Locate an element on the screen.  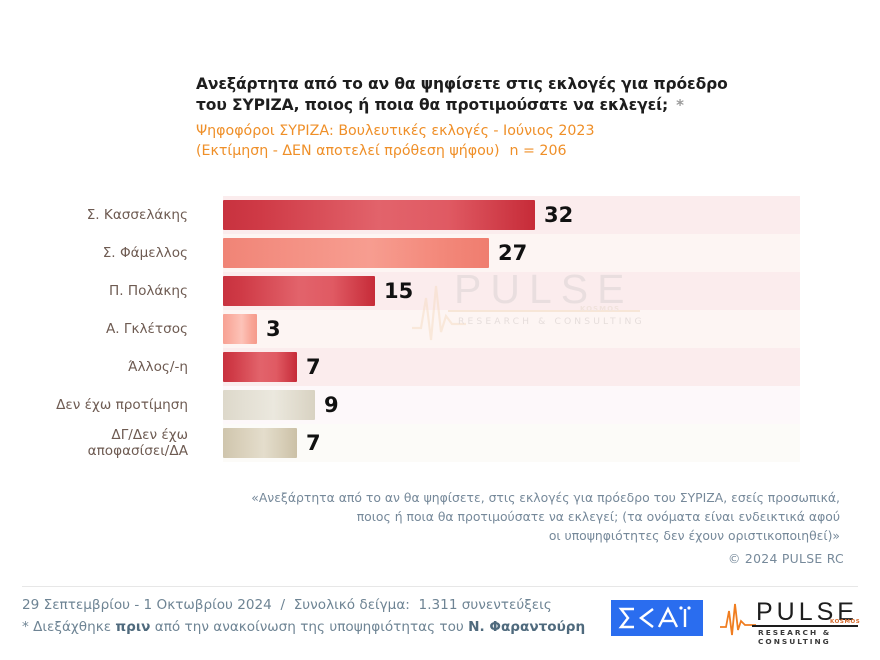
table-row: Σ. Κασσελάκης 32 is located at coordinates (440, 215).